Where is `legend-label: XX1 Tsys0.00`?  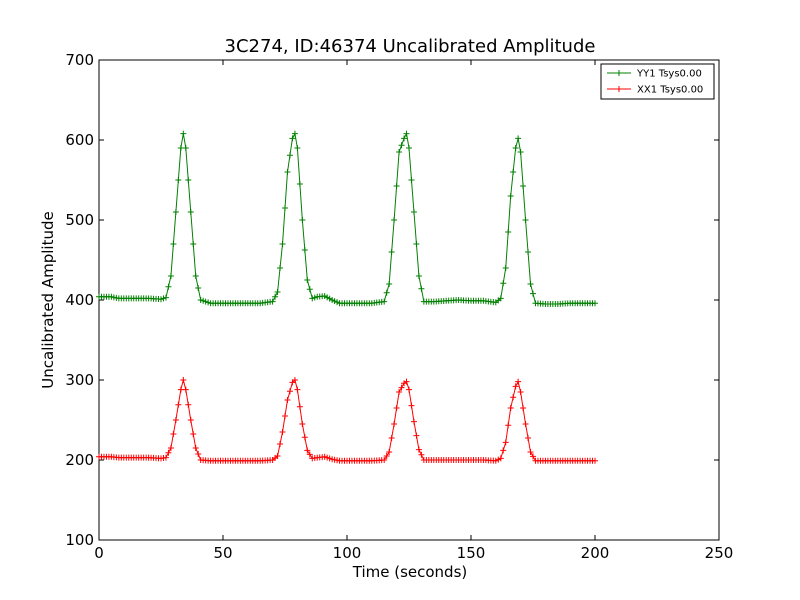
legend-label: XX1 Tsys0.00 is located at coordinates (670, 90).